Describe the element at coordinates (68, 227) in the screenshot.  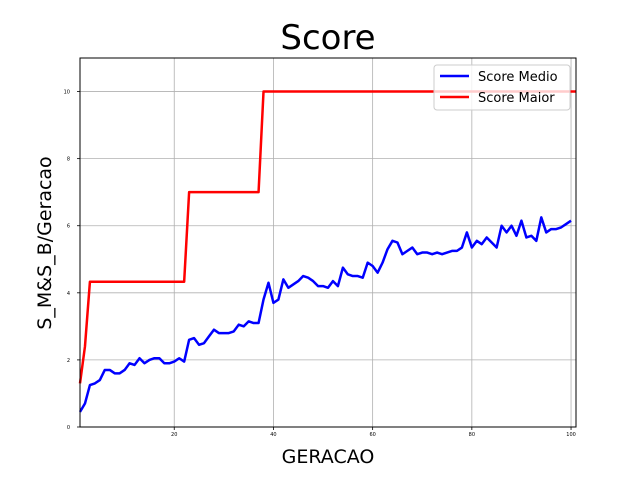
I see `y-tick-label: 6` at that location.